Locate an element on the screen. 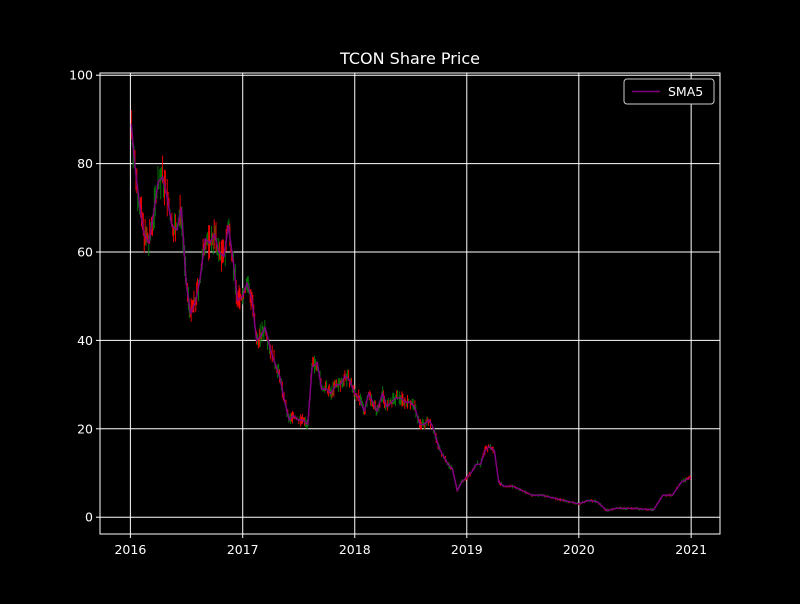 The width and height of the screenshot is (800, 604). x-tick-label: 2017 is located at coordinates (243, 549).